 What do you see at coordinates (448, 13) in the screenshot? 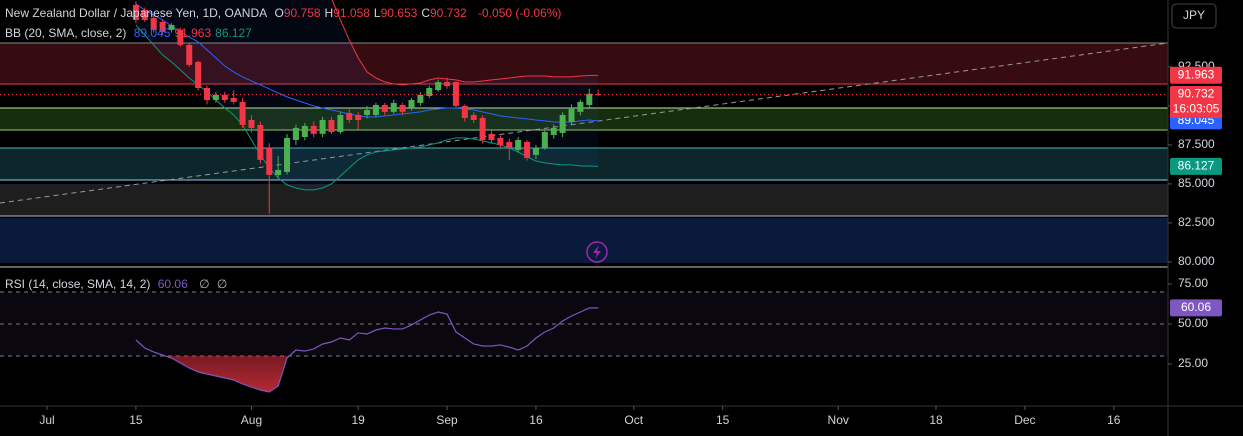
I see `ohlc-value: 90.732` at bounding box center [448, 13].